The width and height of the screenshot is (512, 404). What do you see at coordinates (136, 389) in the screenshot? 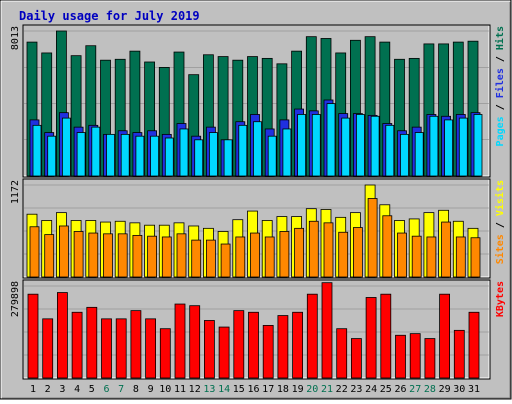
I see `x-tick-label-8: 8` at bounding box center [136, 389].